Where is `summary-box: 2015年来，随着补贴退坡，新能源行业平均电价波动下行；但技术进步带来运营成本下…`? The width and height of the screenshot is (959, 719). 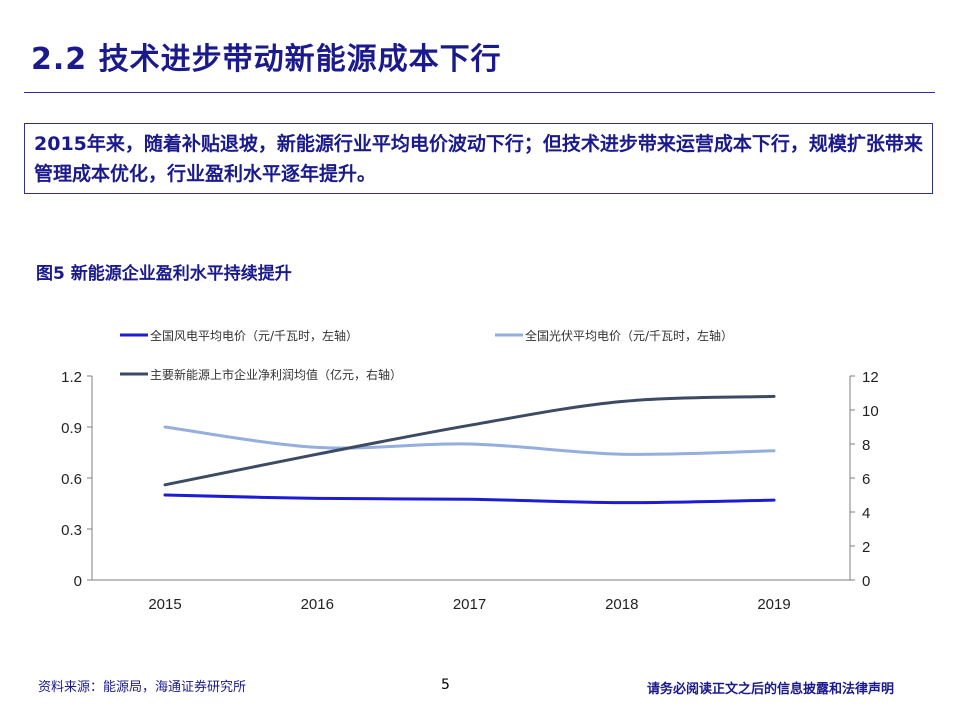 summary-box: 2015年来，随着补贴退坡，新能源行业平均电价波动下行；但技术进步带来运营成本下… is located at coordinates (478, 158).